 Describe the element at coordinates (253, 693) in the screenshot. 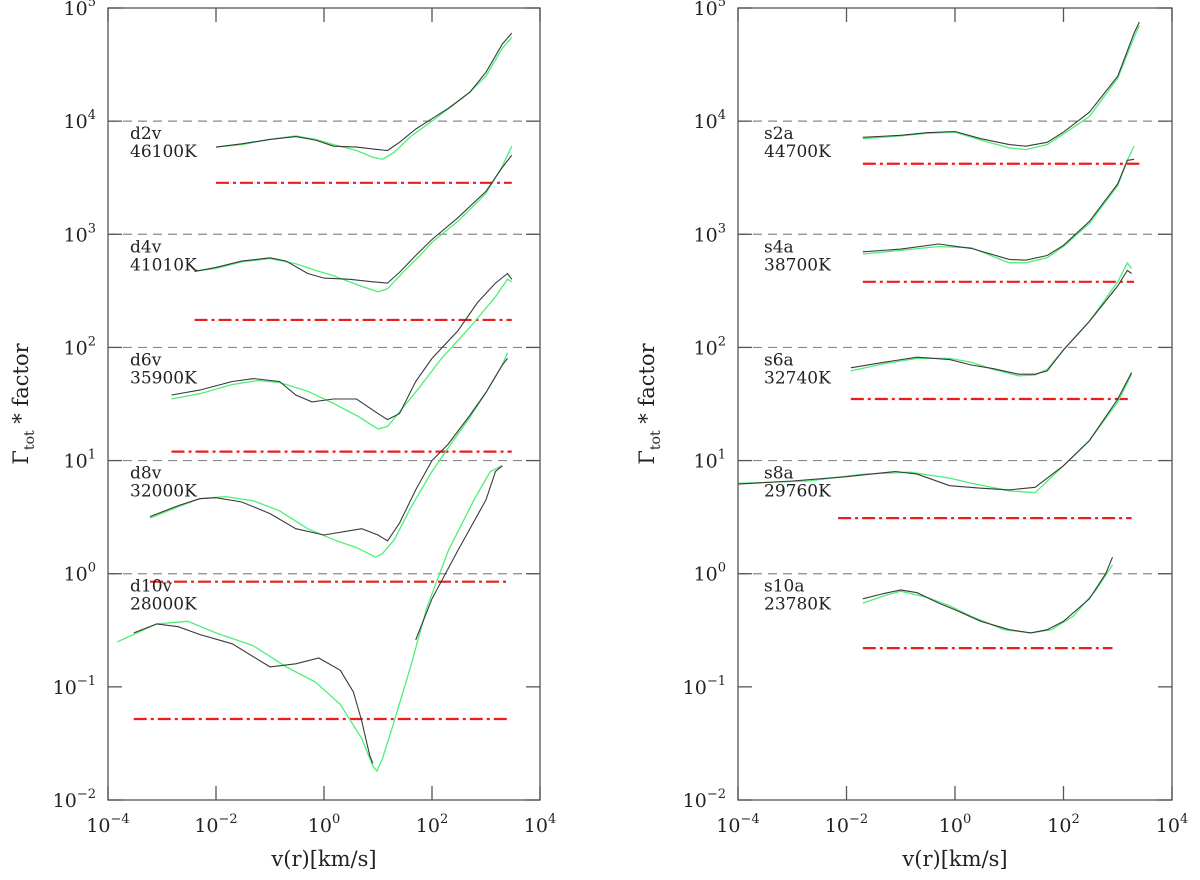

I see `black-curve-d10v` at that location.